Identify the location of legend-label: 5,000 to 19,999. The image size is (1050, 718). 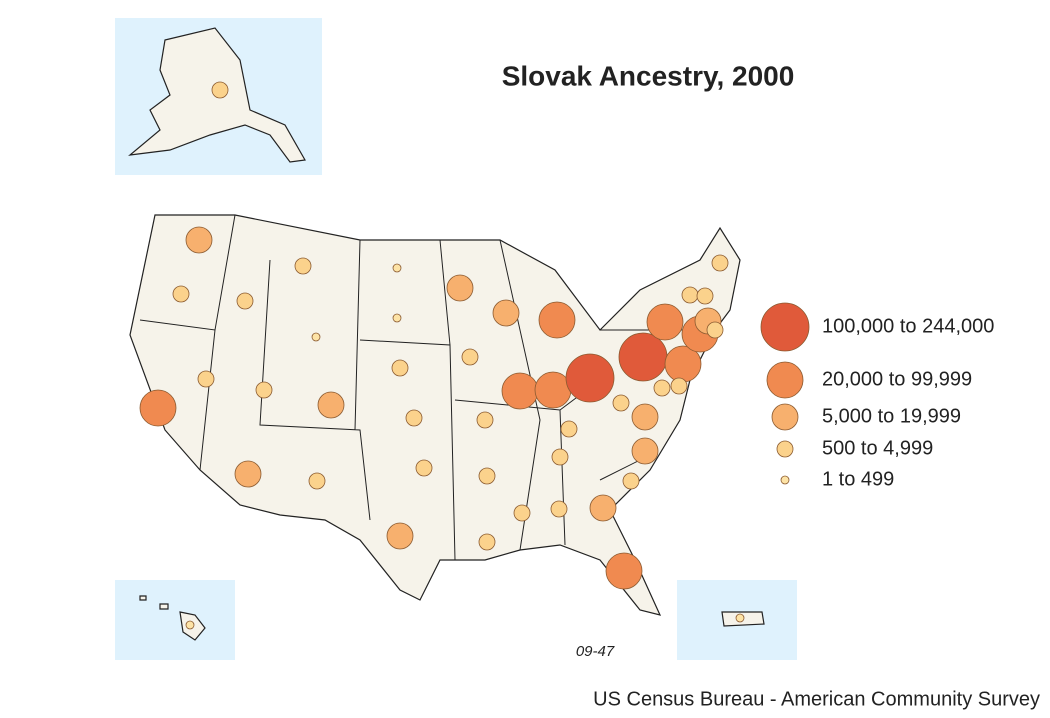
(891, 416).